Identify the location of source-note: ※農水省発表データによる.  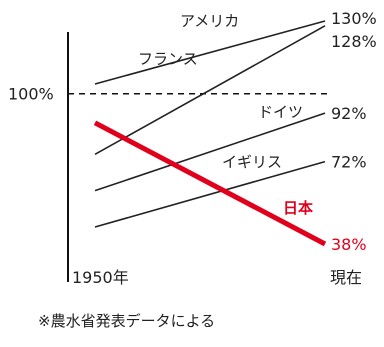
(127, 321).